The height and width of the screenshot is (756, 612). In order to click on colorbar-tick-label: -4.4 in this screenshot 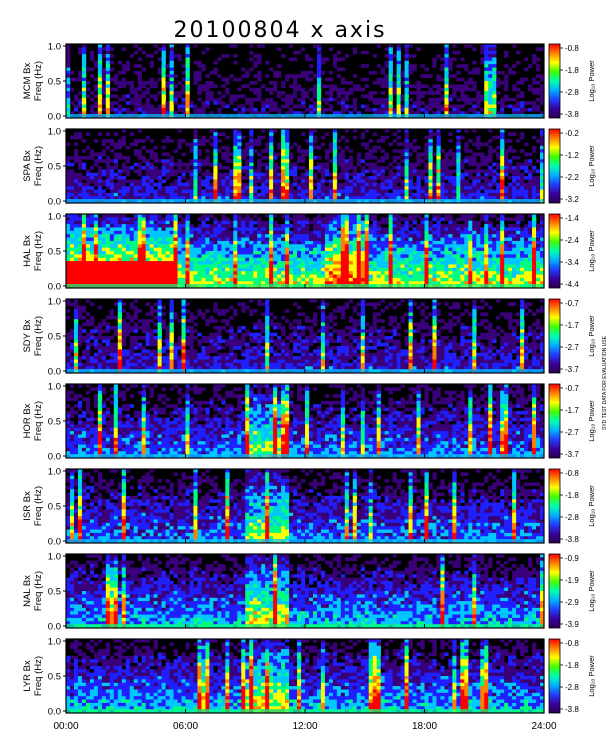, I will do `click(572, 284)`.